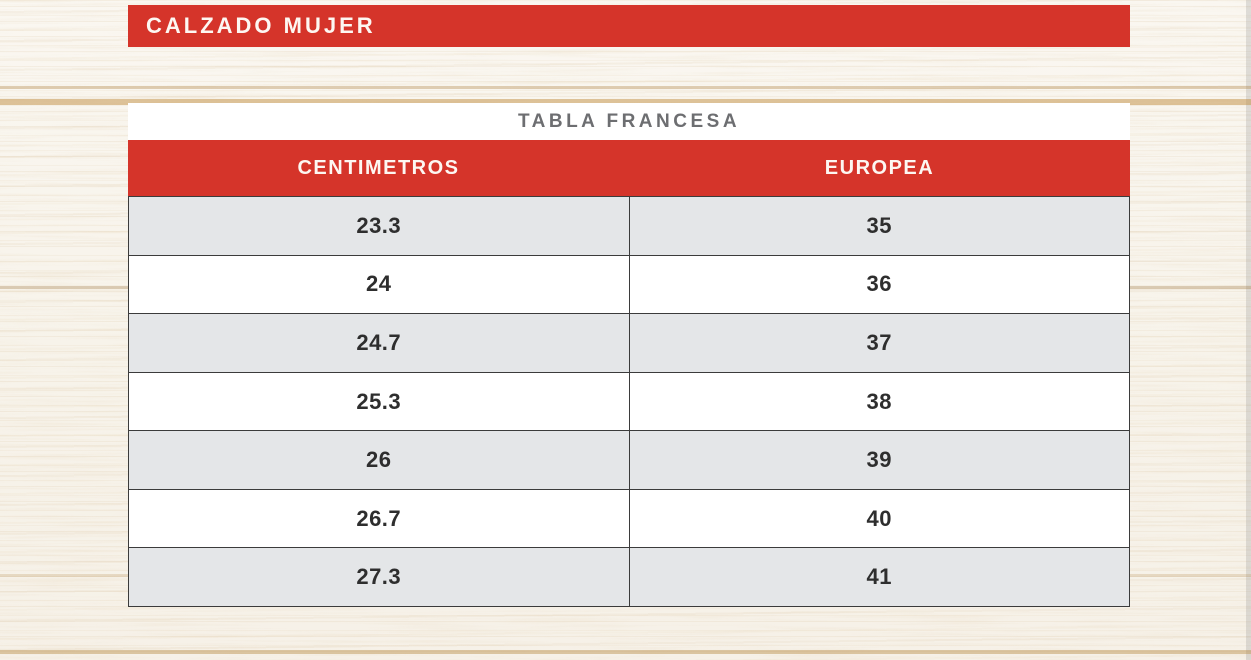 The height and width of the screenshot is (660, 1251). Describe the element at coordinates (879, 342) in the screenshot. I see `cell-europea: 37` at that location.